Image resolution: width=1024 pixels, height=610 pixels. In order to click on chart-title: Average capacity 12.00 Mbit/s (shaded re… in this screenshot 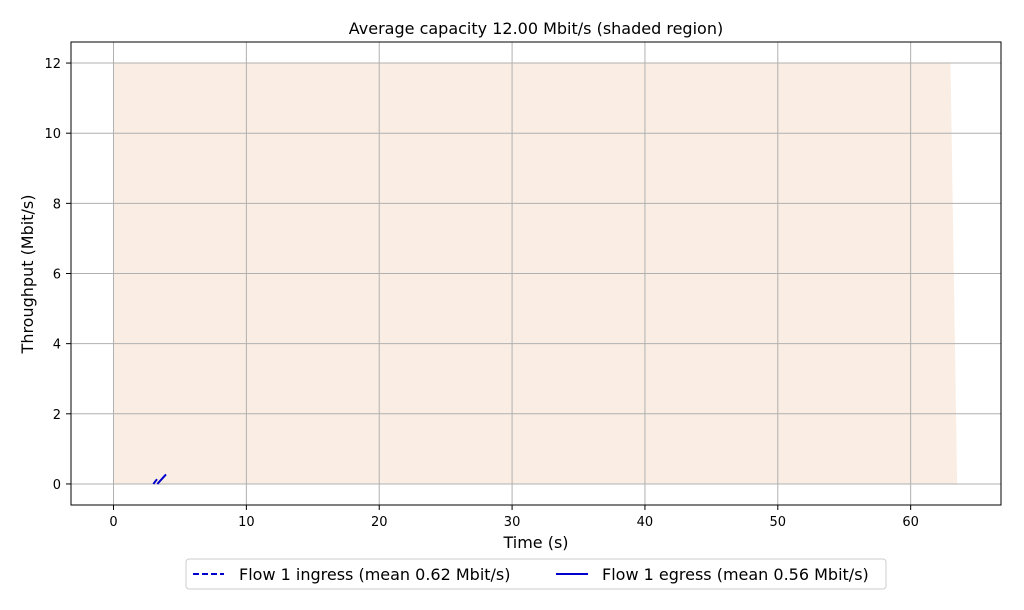, I will do `click(536, 28)`.